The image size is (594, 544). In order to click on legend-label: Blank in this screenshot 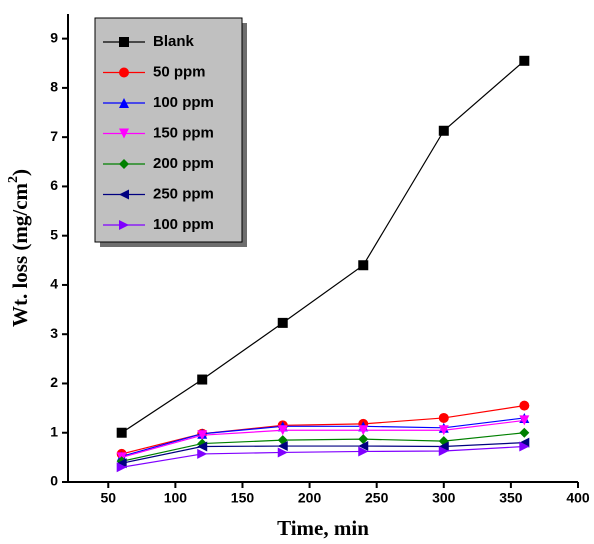, I will do `click(174, 41)`.